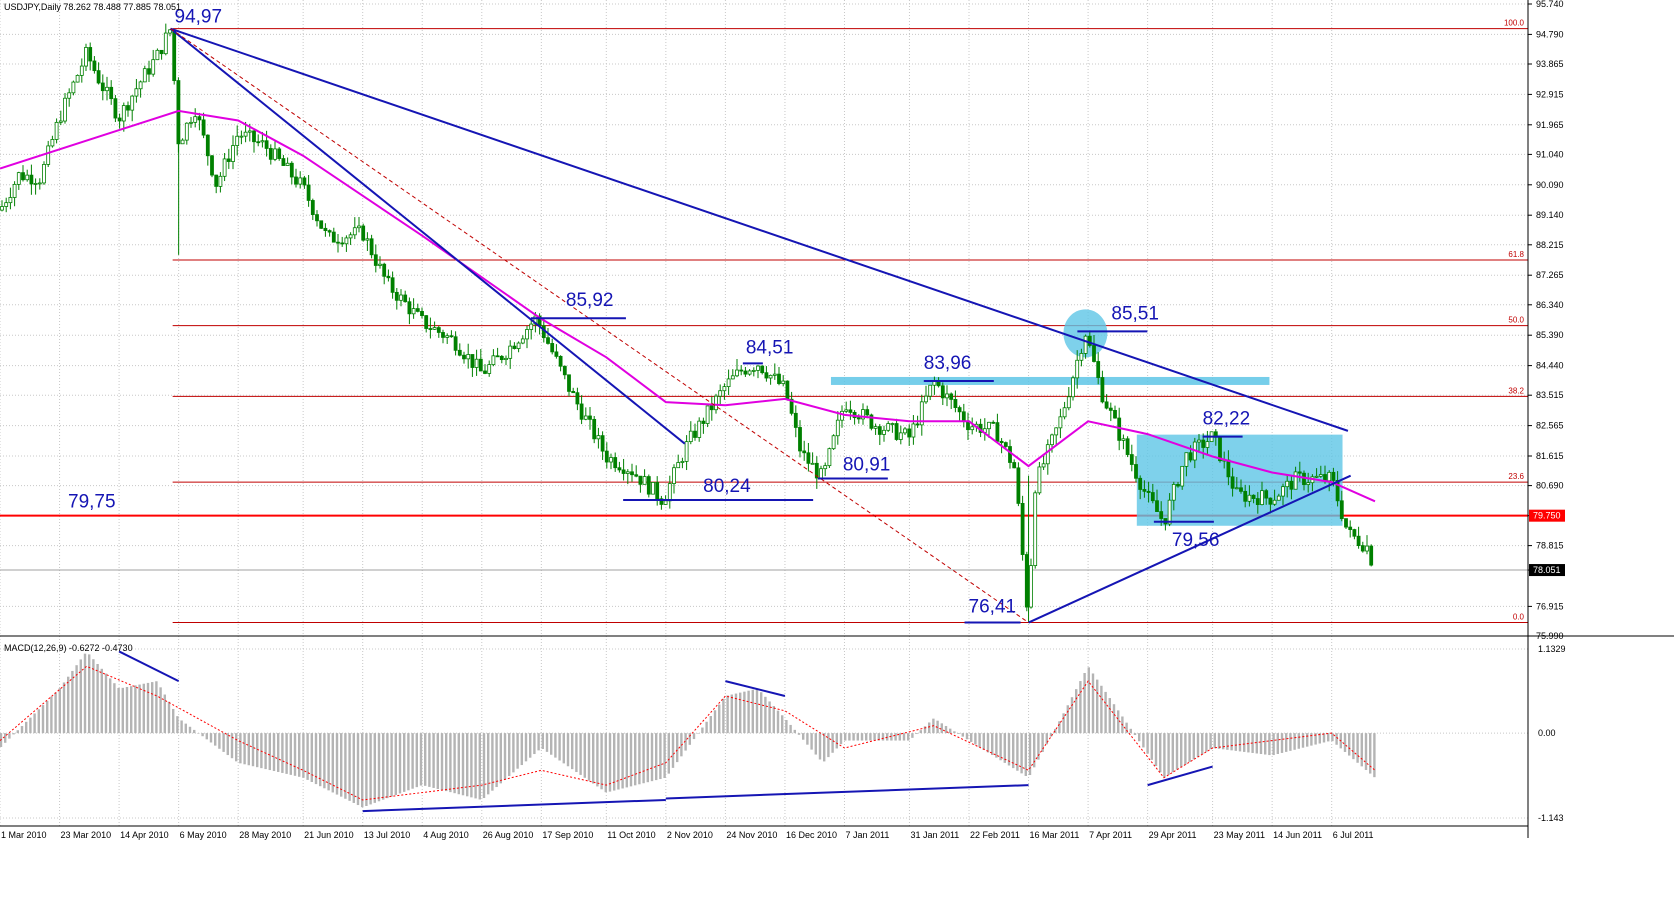 The width and height of the screenshot is (1674, 898). Describe the element at coordinates (1547, 516) in the screenshot. I see `support-price-label: 79.750` at that location.